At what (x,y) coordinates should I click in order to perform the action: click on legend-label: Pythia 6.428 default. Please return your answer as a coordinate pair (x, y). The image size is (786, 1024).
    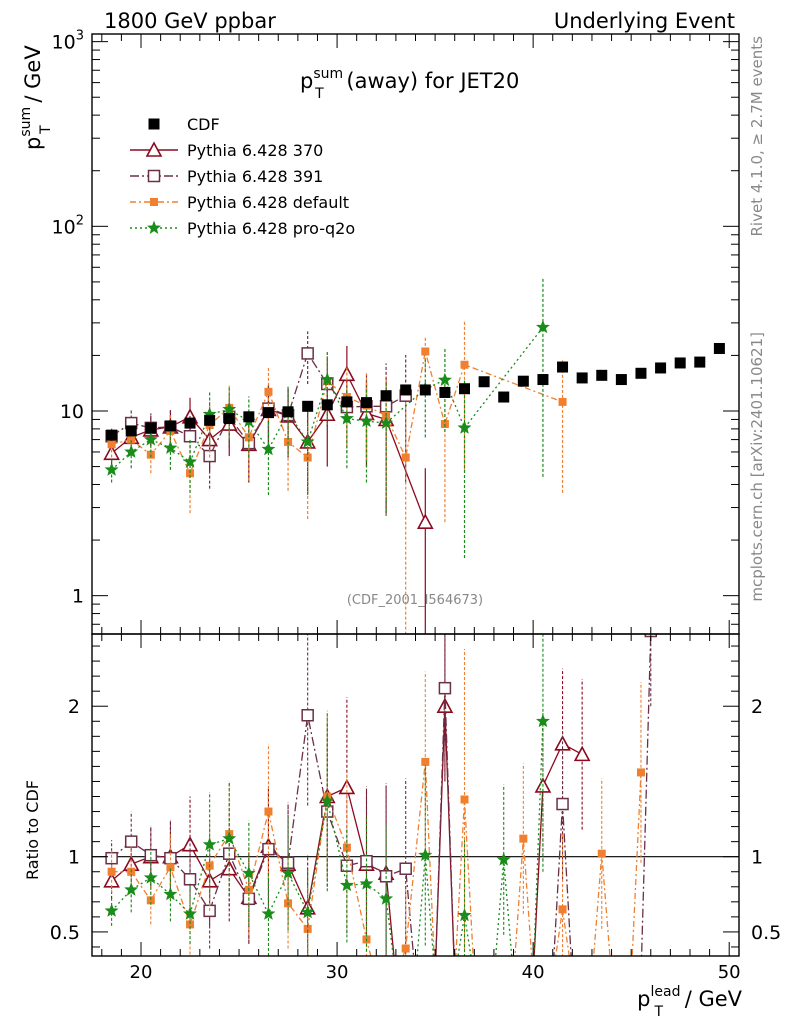
    Looking at the image, I should click on (268, 202).